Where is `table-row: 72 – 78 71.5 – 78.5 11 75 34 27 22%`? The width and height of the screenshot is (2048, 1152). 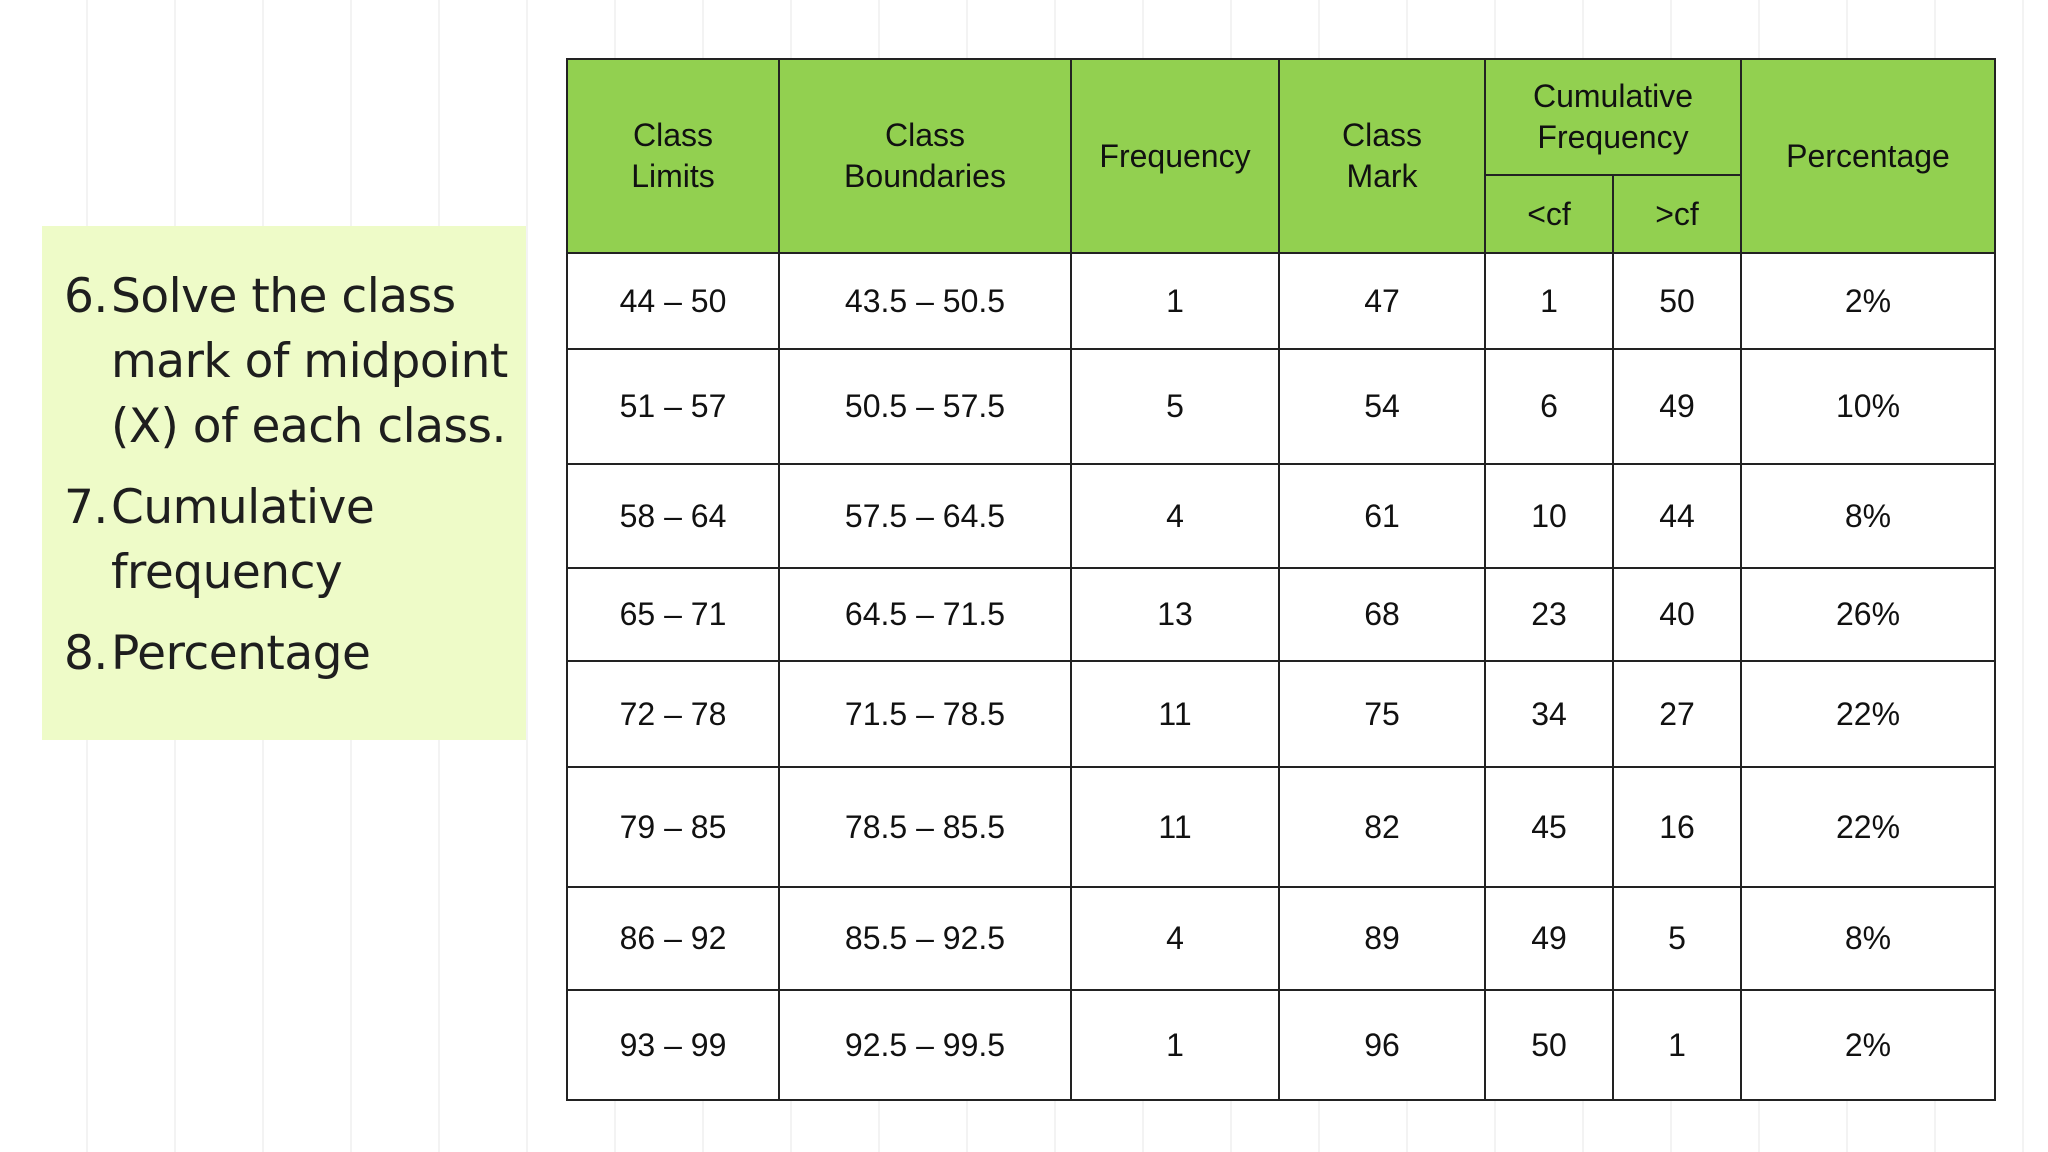
table-row: 72 – 78 71.5 – 78.5 11 75 34 27 22% is located at coordinates (1281, 714).